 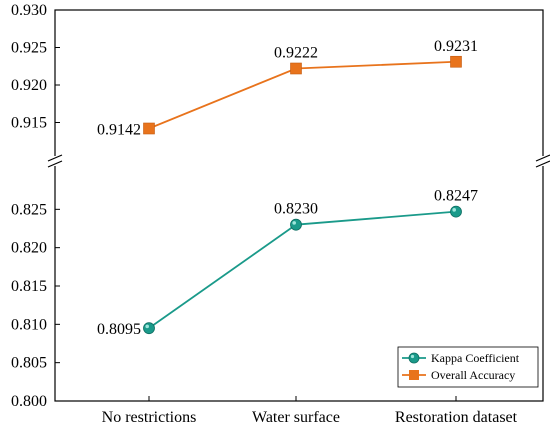 I want to click on x-tick-label: No restrictions, so click(x=149, y=417).